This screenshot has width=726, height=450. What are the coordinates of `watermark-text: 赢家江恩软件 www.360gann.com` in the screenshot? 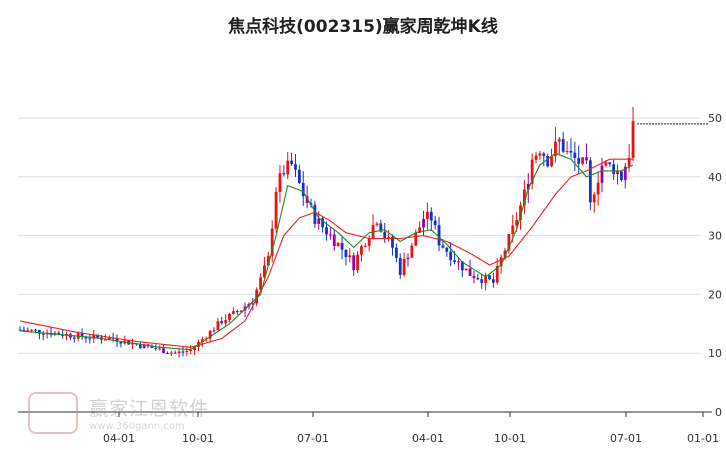 It's located at (149, 413).